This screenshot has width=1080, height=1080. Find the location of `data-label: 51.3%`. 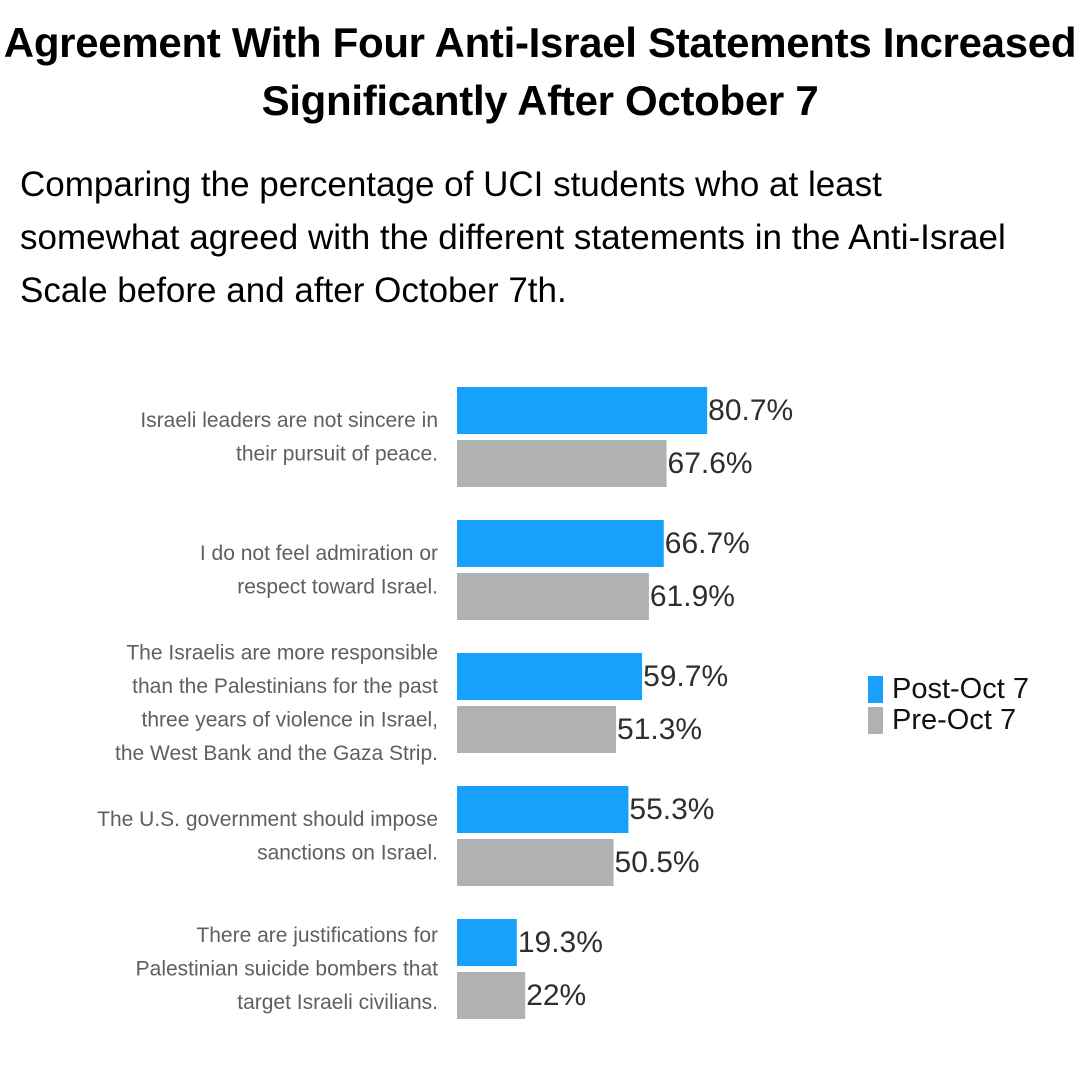

data-label: 51.3% is located at coordinates (659, 729).